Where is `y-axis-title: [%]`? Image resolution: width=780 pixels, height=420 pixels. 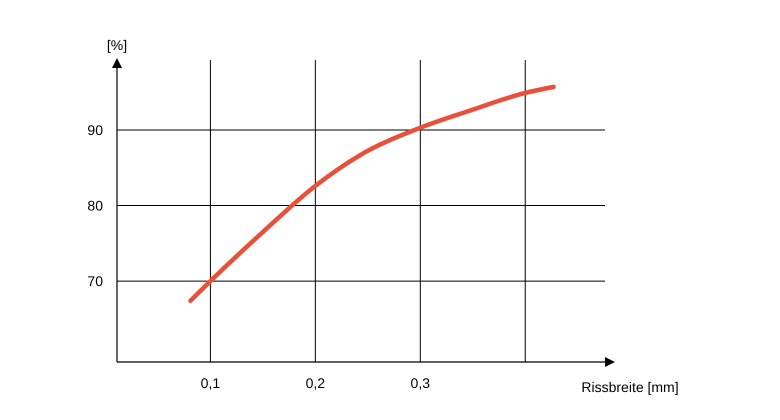 y-axis-title: [%] is located at coordinates (117, 45).